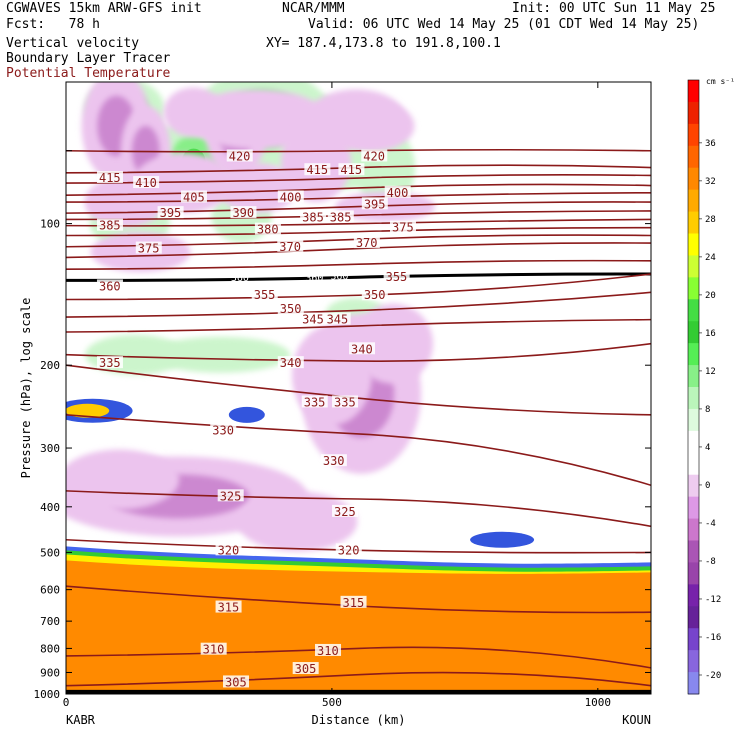 The width and height of the screenshot is (740, 740). Describe the element at coordinates (710, 334) in the screenshot. I see `colorbar-label: 16` at that location.